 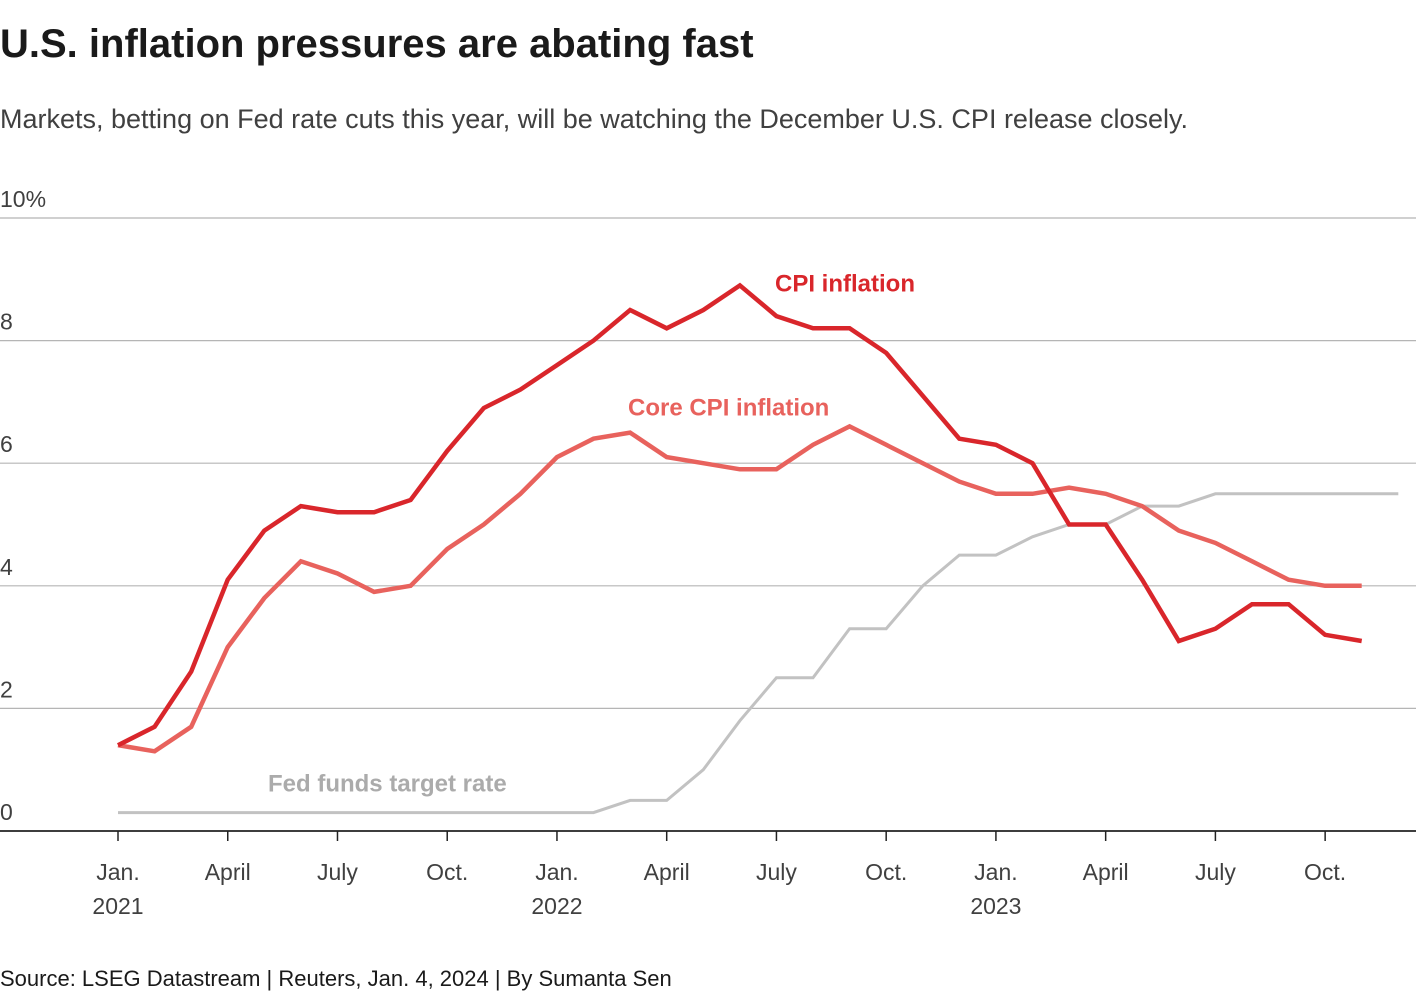 I want to click on y-tick-label: 4, so click(x=6, y=567).